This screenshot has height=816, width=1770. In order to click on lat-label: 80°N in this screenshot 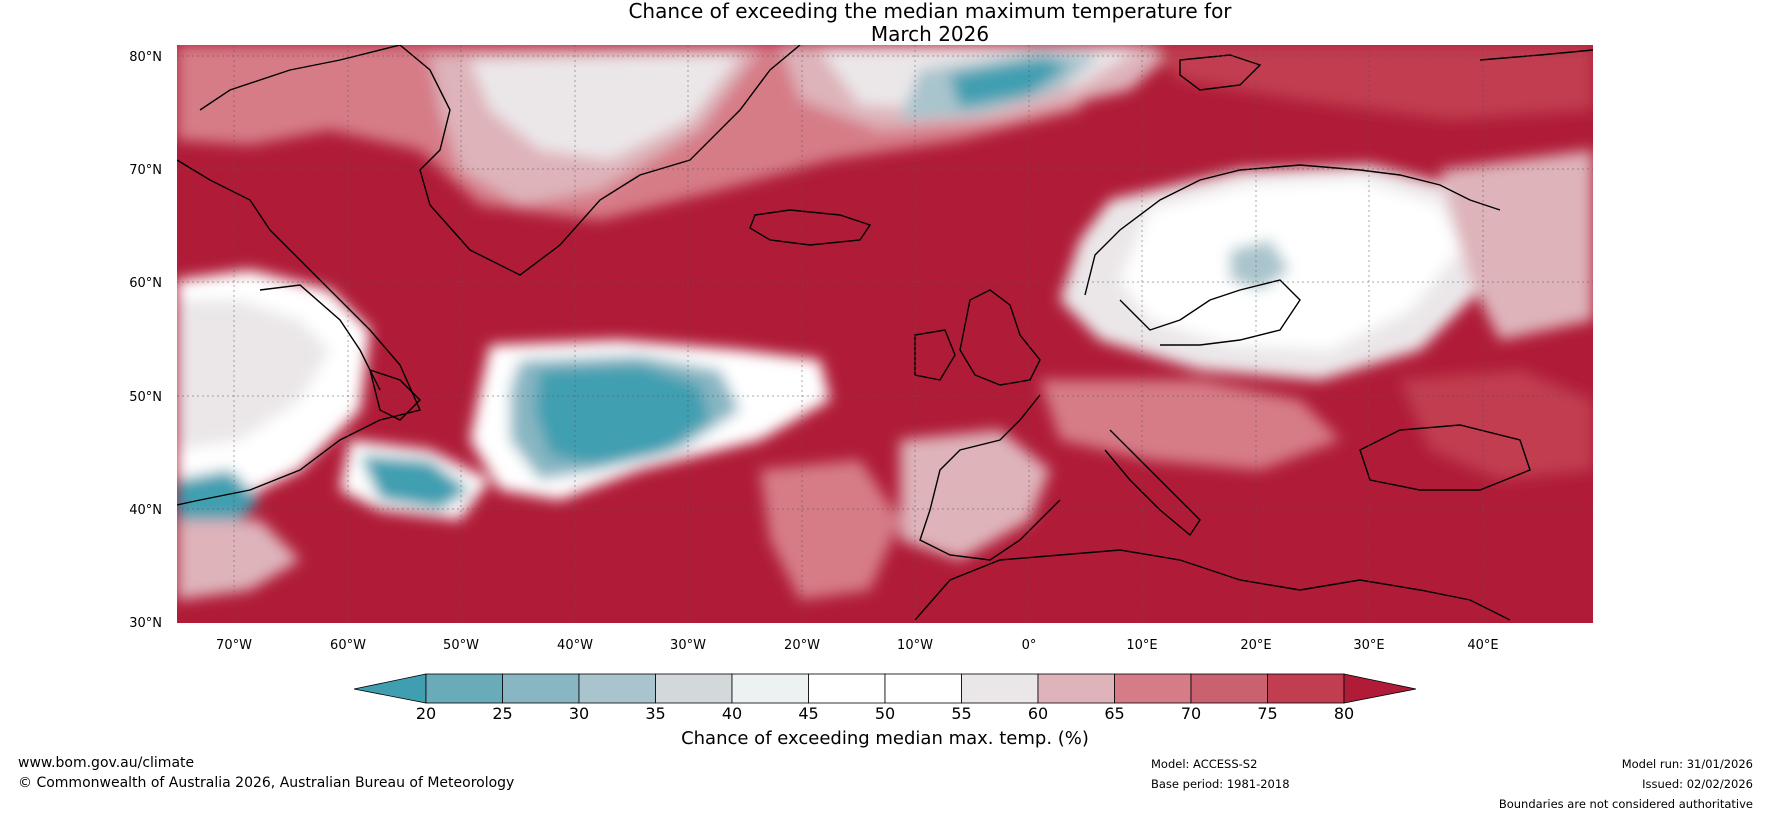, I will do `click(145, 57)`.